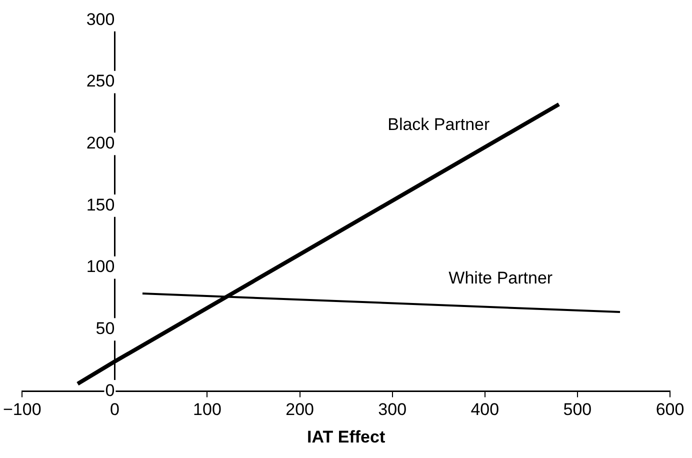  What do you see at coordinates (100, 81) in the screenshot?
I see `y-tick-label: 250` at bounding box center [100, 81].